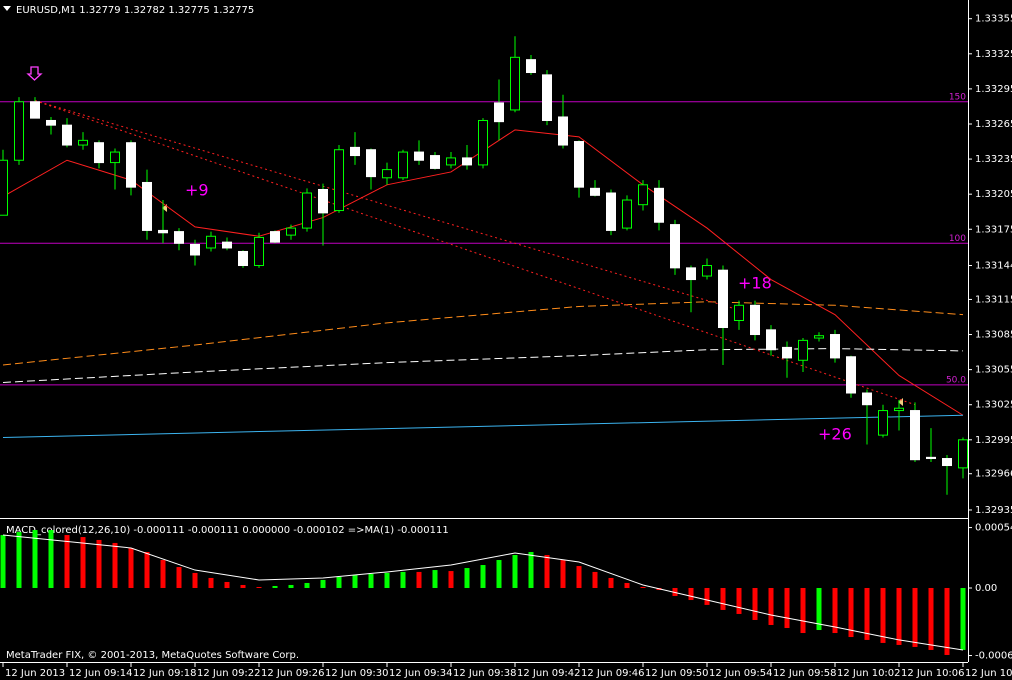 The width and height of the screenshot is (1012, 680). I want to click on y-tick-label: 1.33295, so click(993, 89).